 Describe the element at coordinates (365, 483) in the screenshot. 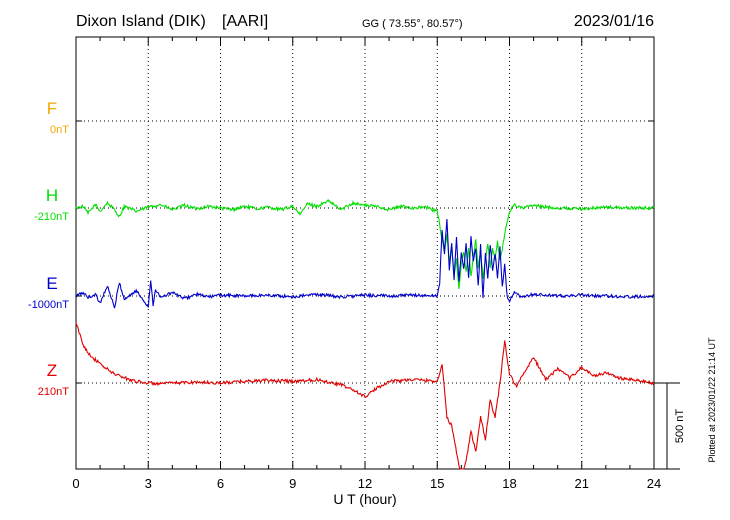

I see `x-tick-label-12: 12` at that location.